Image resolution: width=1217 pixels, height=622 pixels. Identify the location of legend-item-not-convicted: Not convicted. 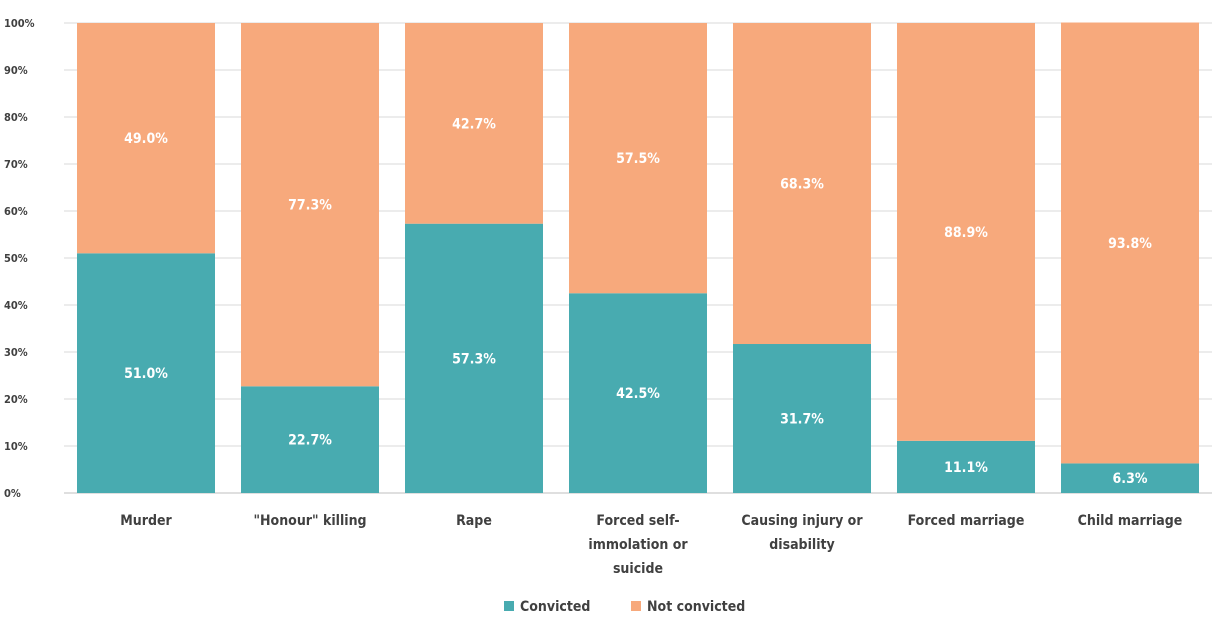
(688, 607).